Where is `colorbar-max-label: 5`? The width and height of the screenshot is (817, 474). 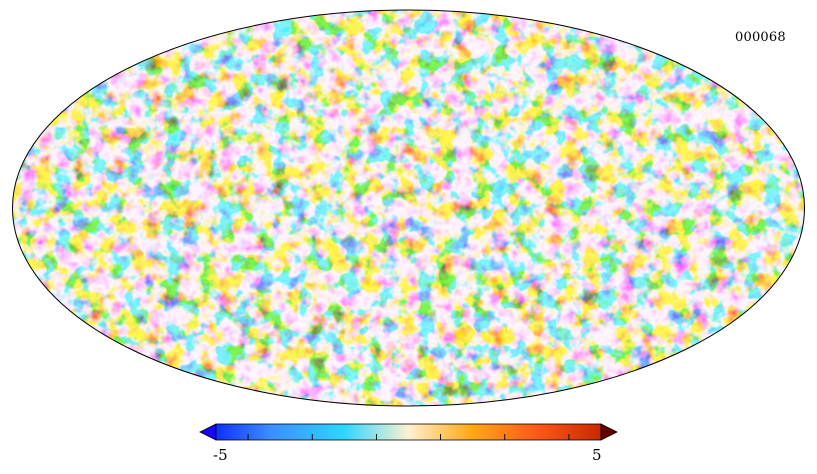
colorbar-max-label: 5 is located at coordinates (597, 455).